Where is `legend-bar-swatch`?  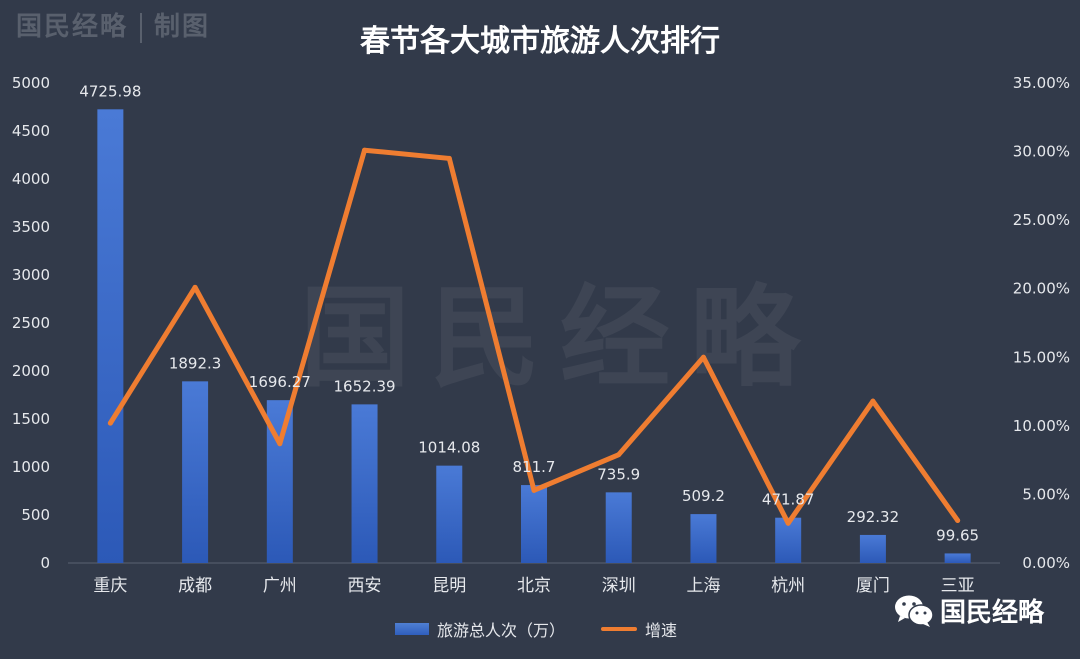 legend-bar-swatch is located at coordinates (412, 629).